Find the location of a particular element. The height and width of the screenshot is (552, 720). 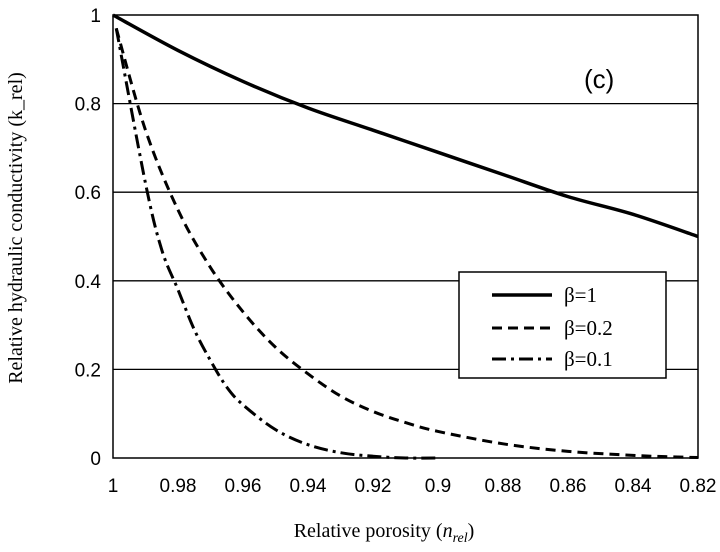

panel-label: (c) is located at coordinates (599, 79).